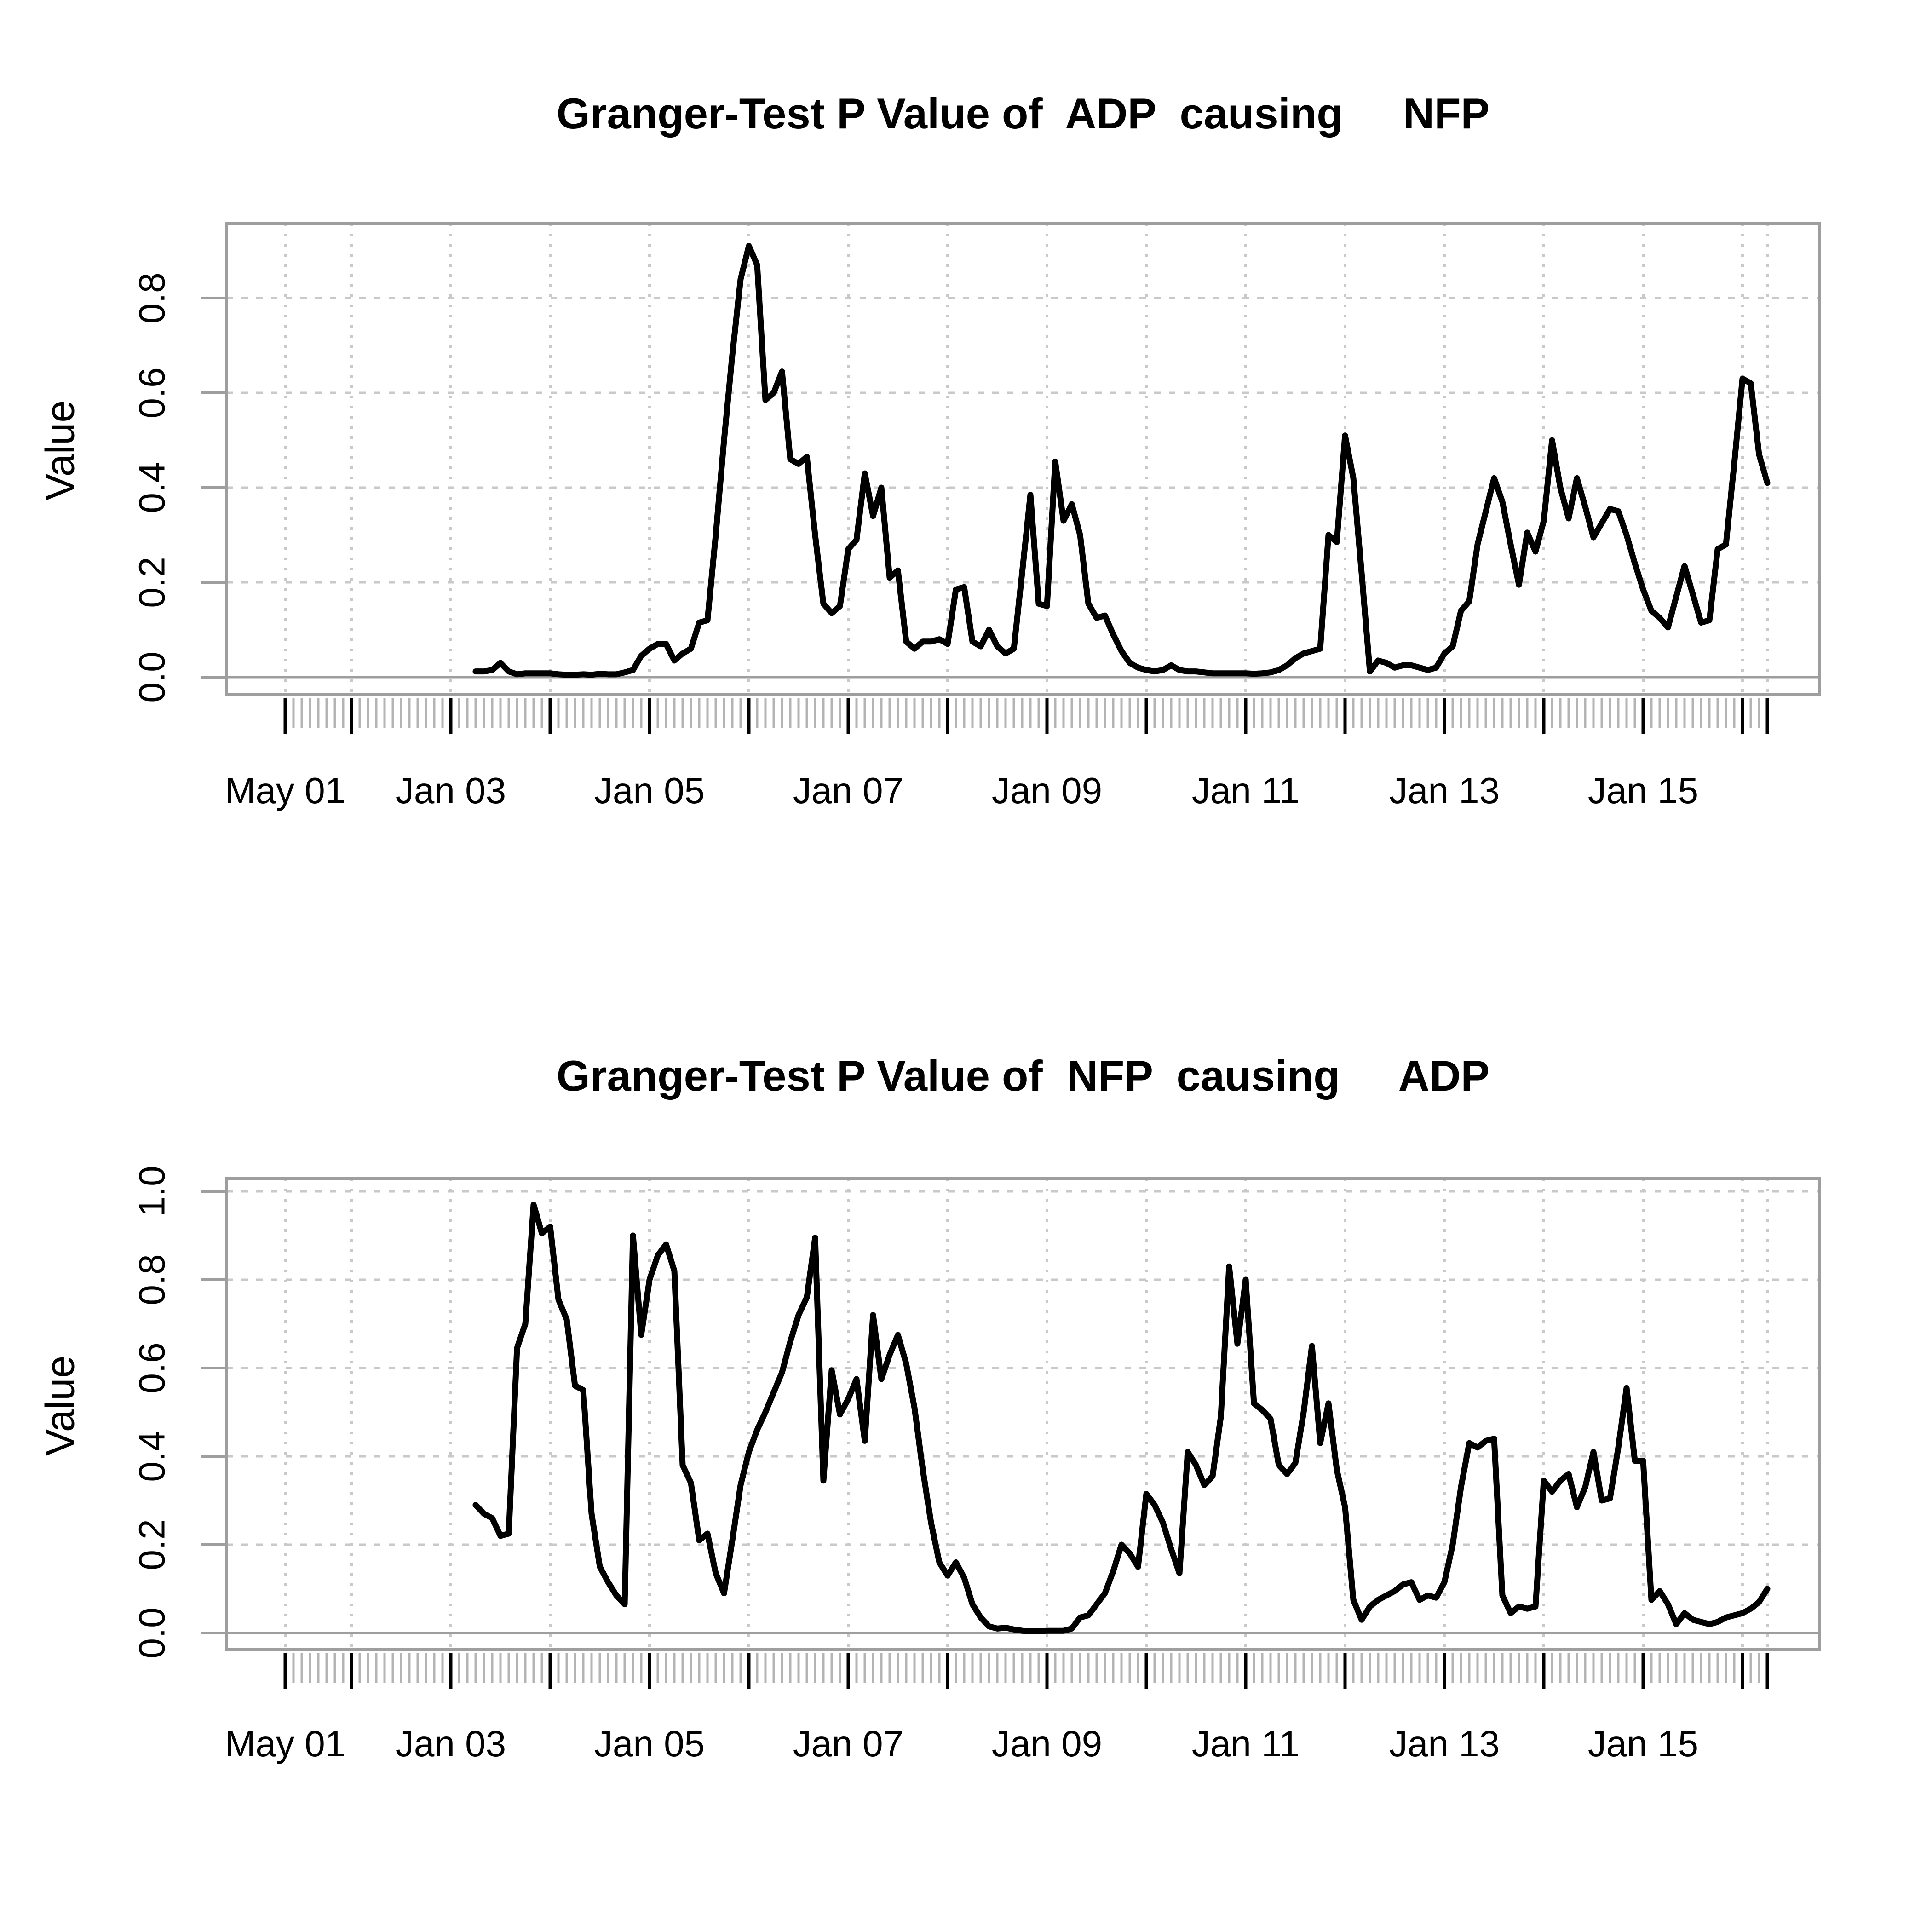 Image resolution: width=1932 pixels, height=1932 pixels. Describe the element at coordinates (152, 1191) in the screenshot. I see `y-tick-label: 1.0` at that location.